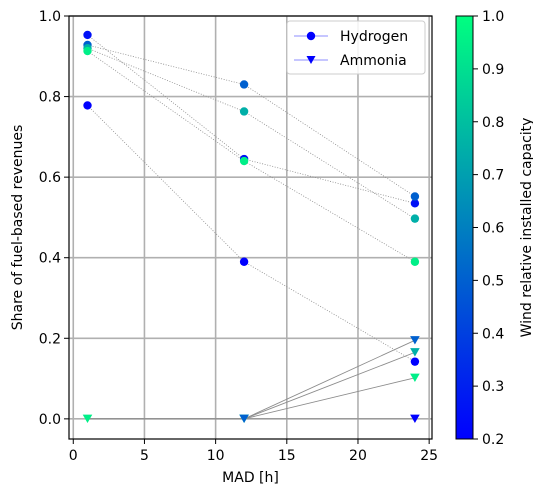 Image resolution: width=533 pixels, height=495 pixels. Describe the element at coordinates (50, 259) in the screenshot. I see `y-tick-label: 0.4` at that location.